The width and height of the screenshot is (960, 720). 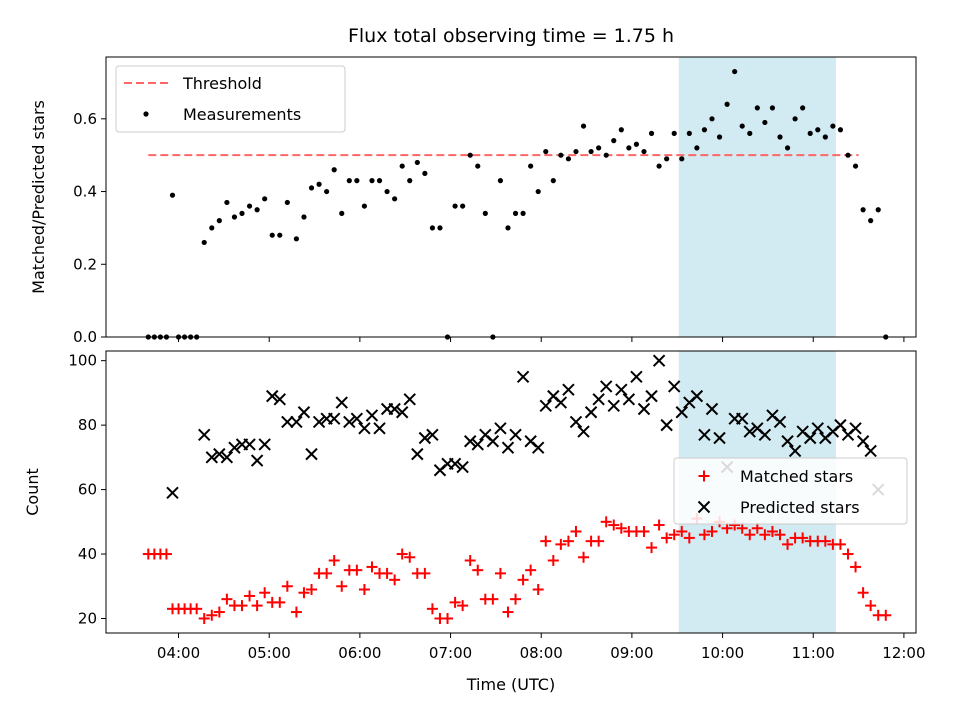 I want to click on x-tick-label: 04:00, so click(x=178, y=653).